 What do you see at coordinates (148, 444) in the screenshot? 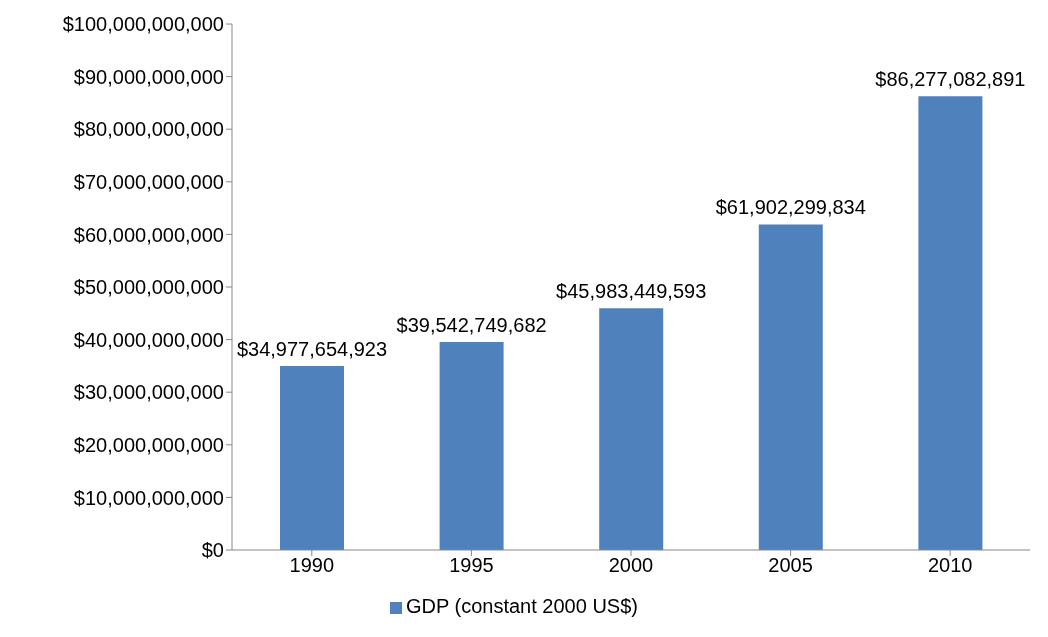
I see `y-tick-label: $20,000,000,000` at bounding box center [148, 444].